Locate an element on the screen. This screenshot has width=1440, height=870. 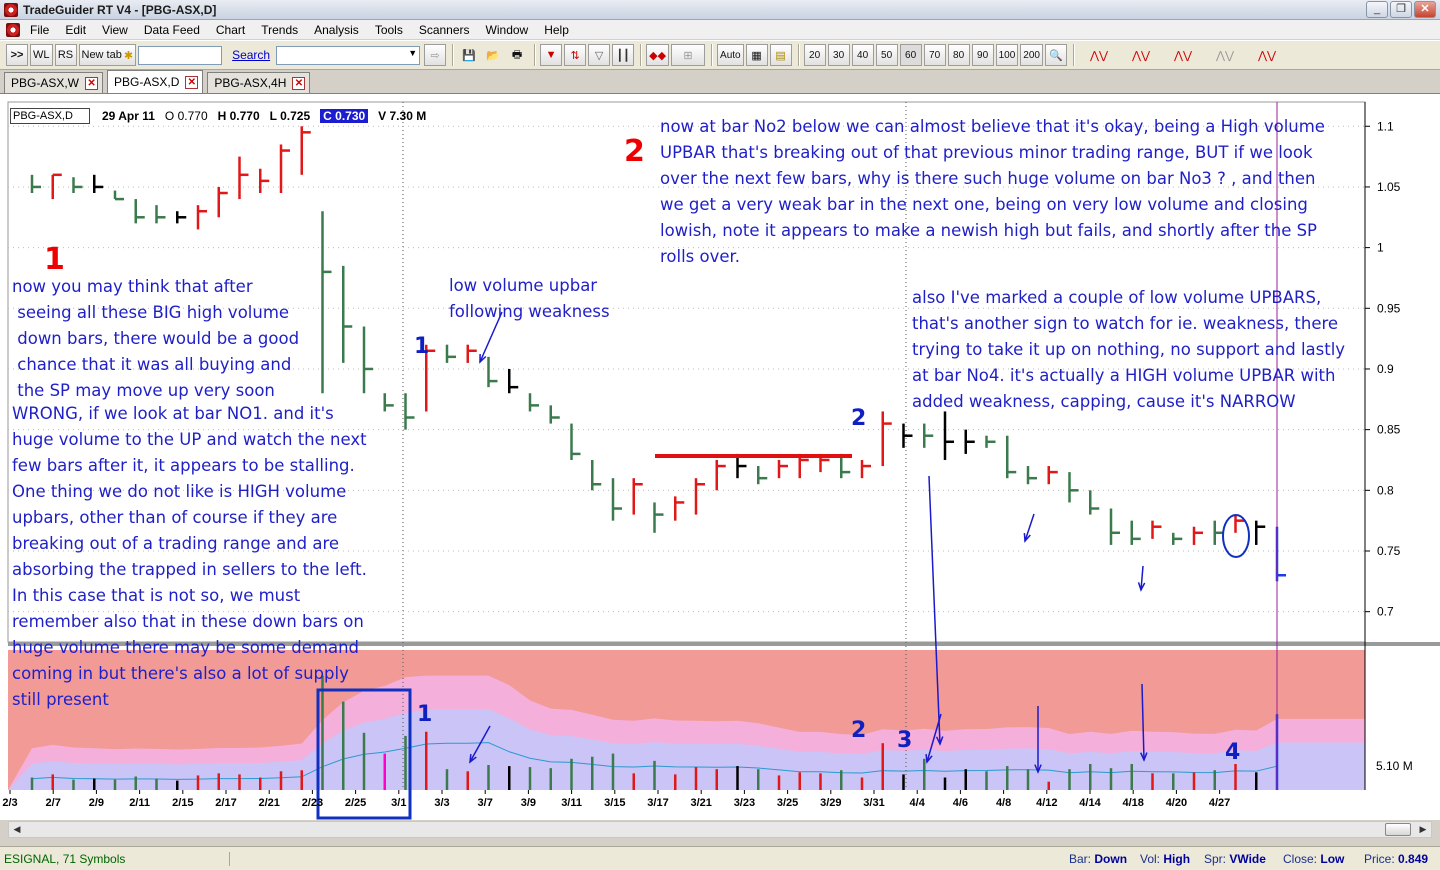
volume-marker-3: 3 is located at coordinates (905, 740).